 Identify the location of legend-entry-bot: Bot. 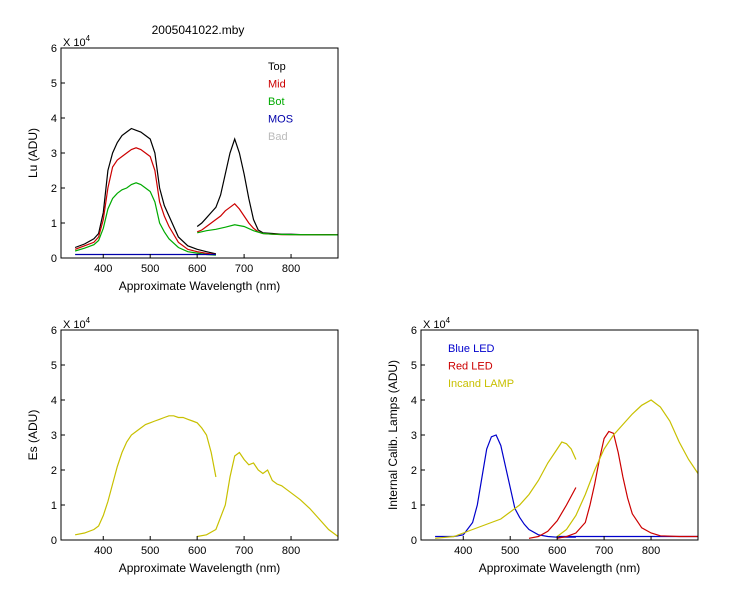
(276, 102).